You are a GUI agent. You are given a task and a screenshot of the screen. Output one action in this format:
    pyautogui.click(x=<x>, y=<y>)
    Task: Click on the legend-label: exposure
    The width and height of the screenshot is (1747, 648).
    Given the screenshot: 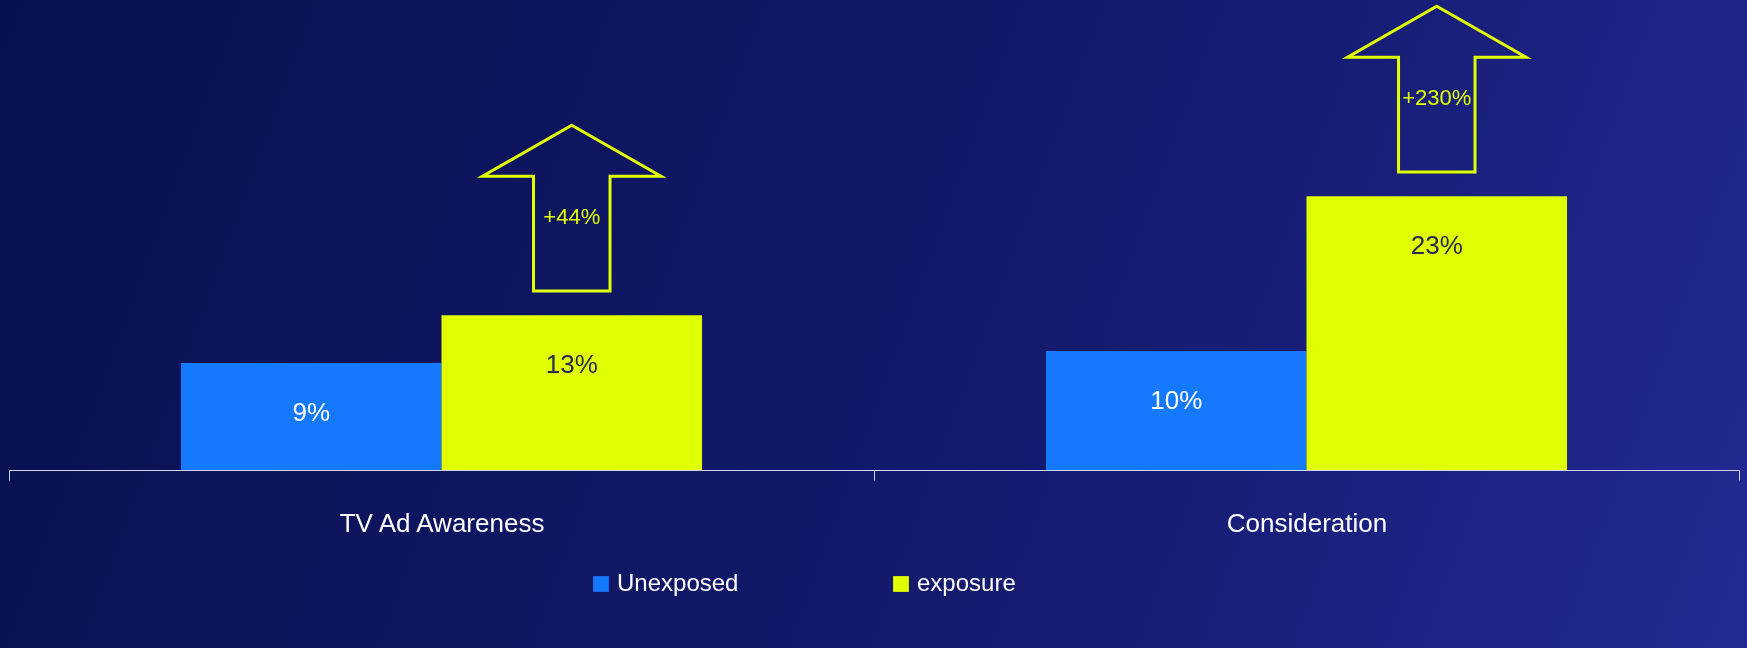 What is the action you would take?
    pyautogui.click(x=966, y=582)
    